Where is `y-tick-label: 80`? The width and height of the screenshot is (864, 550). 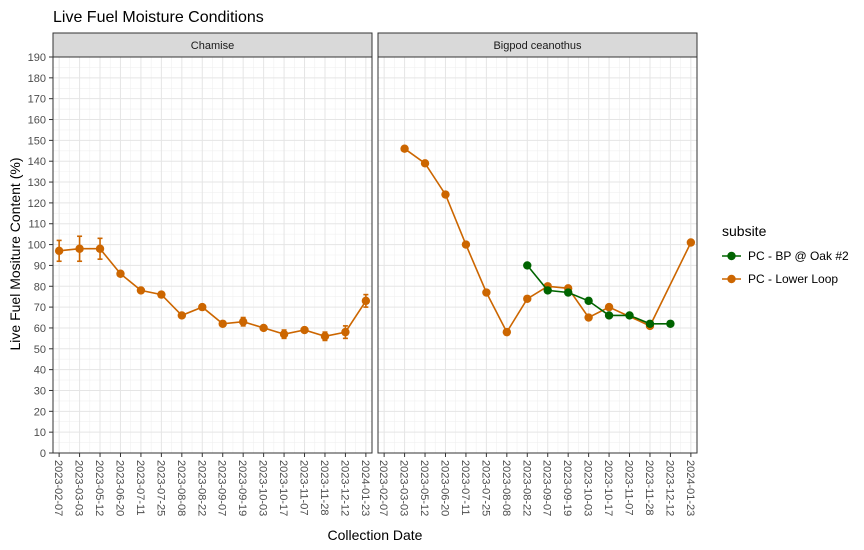
y-tick-label: 80 is located at coordinates (40, 287).